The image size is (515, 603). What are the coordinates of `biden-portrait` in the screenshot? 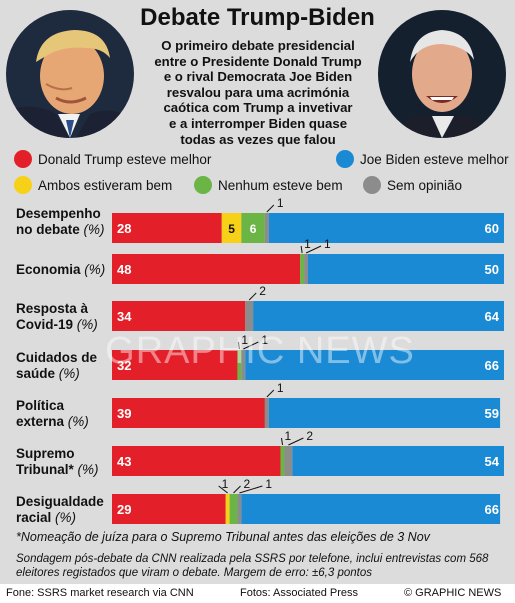 It's located at (442, 74).